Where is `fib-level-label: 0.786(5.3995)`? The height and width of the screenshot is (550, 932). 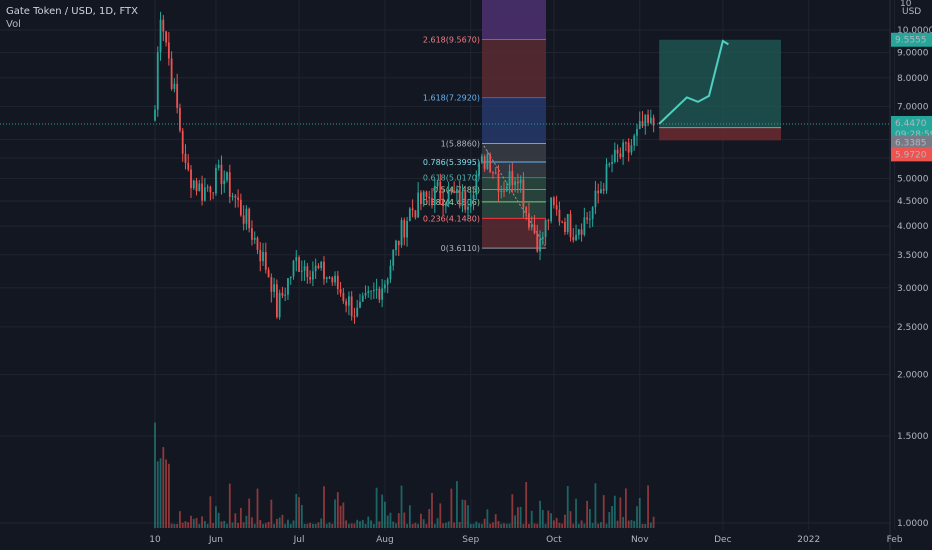
fib-level-label: 0.786(5.3995) is located at coordinates (451, 162).